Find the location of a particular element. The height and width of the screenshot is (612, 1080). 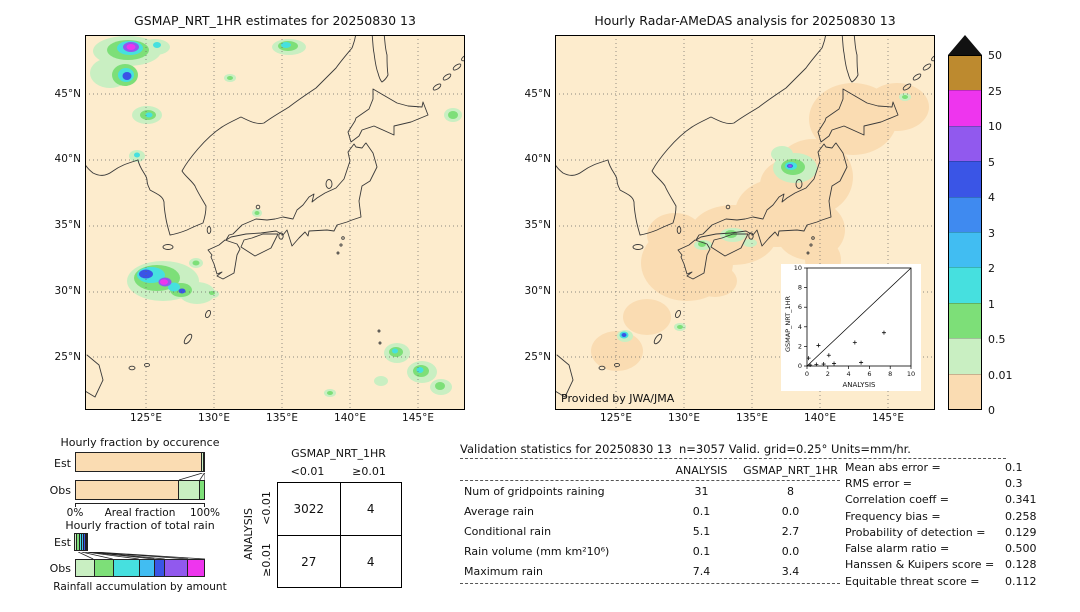

colorbar-scale is located at coordinates (965, 232).